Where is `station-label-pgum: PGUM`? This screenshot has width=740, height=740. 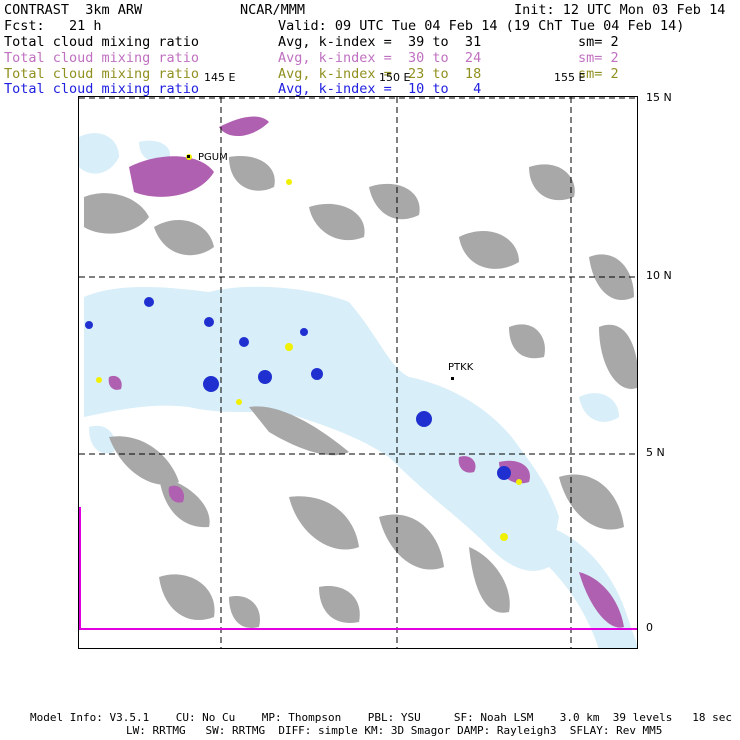
station-label-pgum: PGUM is located at coordinates (213, 157).